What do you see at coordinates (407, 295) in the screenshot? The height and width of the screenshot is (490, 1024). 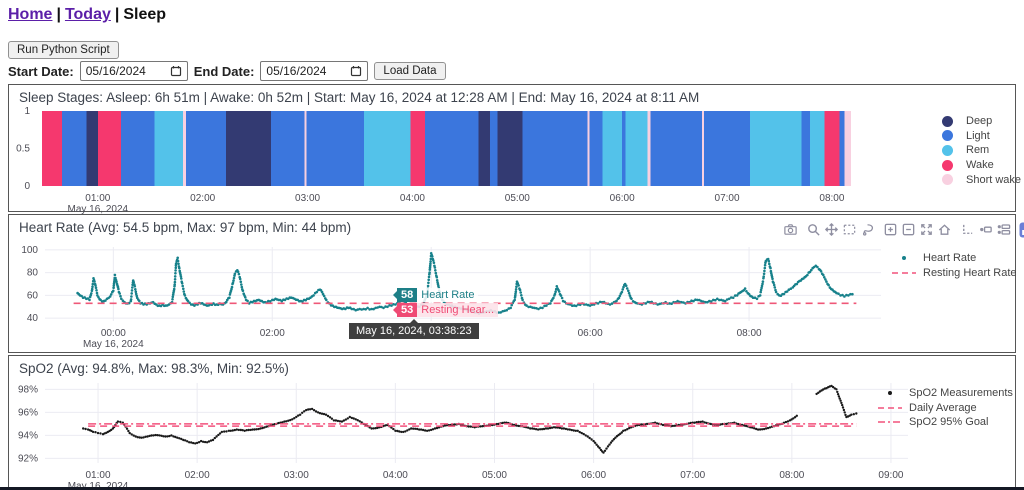 I see `hover-value: 58` at bounding box center [407, 295].